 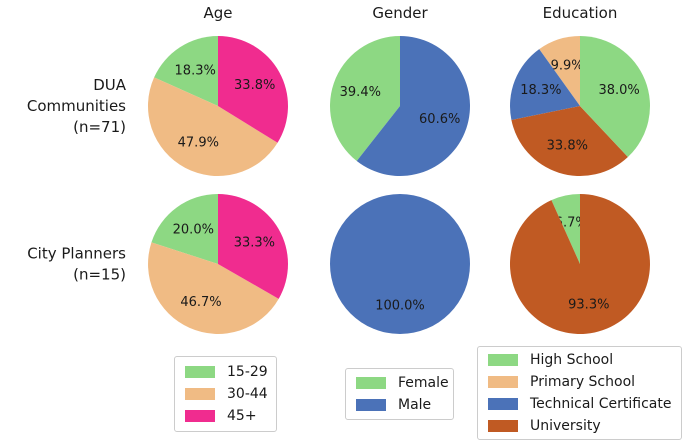 I want to click on slice-label-45: 33.3%, so click(x=254, y=243).